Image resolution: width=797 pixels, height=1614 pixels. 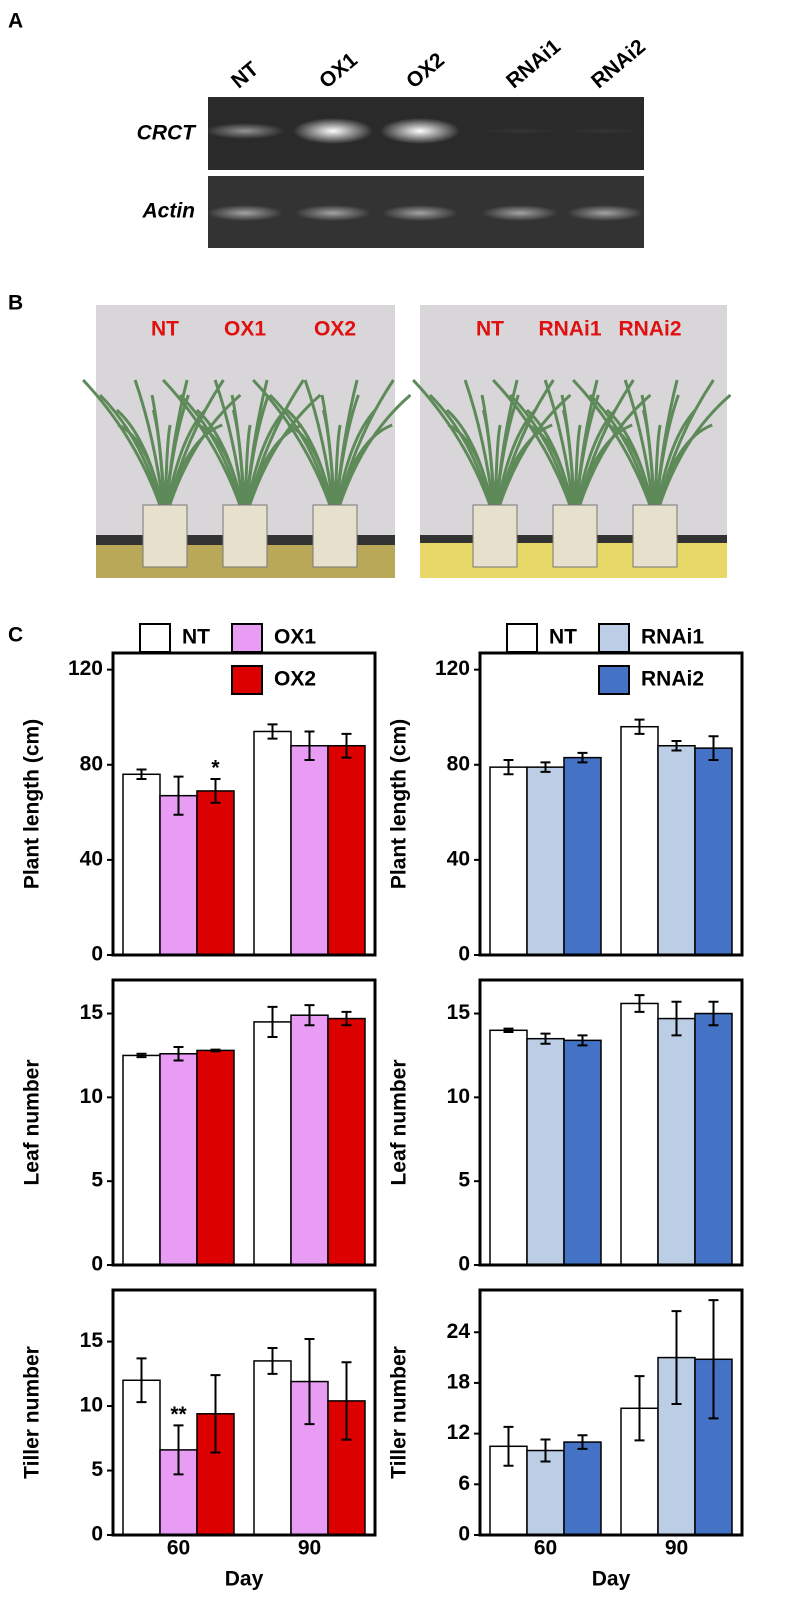 What do you see at coordinates (399, 804) in the screenshot?
I see `y-axis-label: Plant length (cm)` at bounding box center [399, 804].